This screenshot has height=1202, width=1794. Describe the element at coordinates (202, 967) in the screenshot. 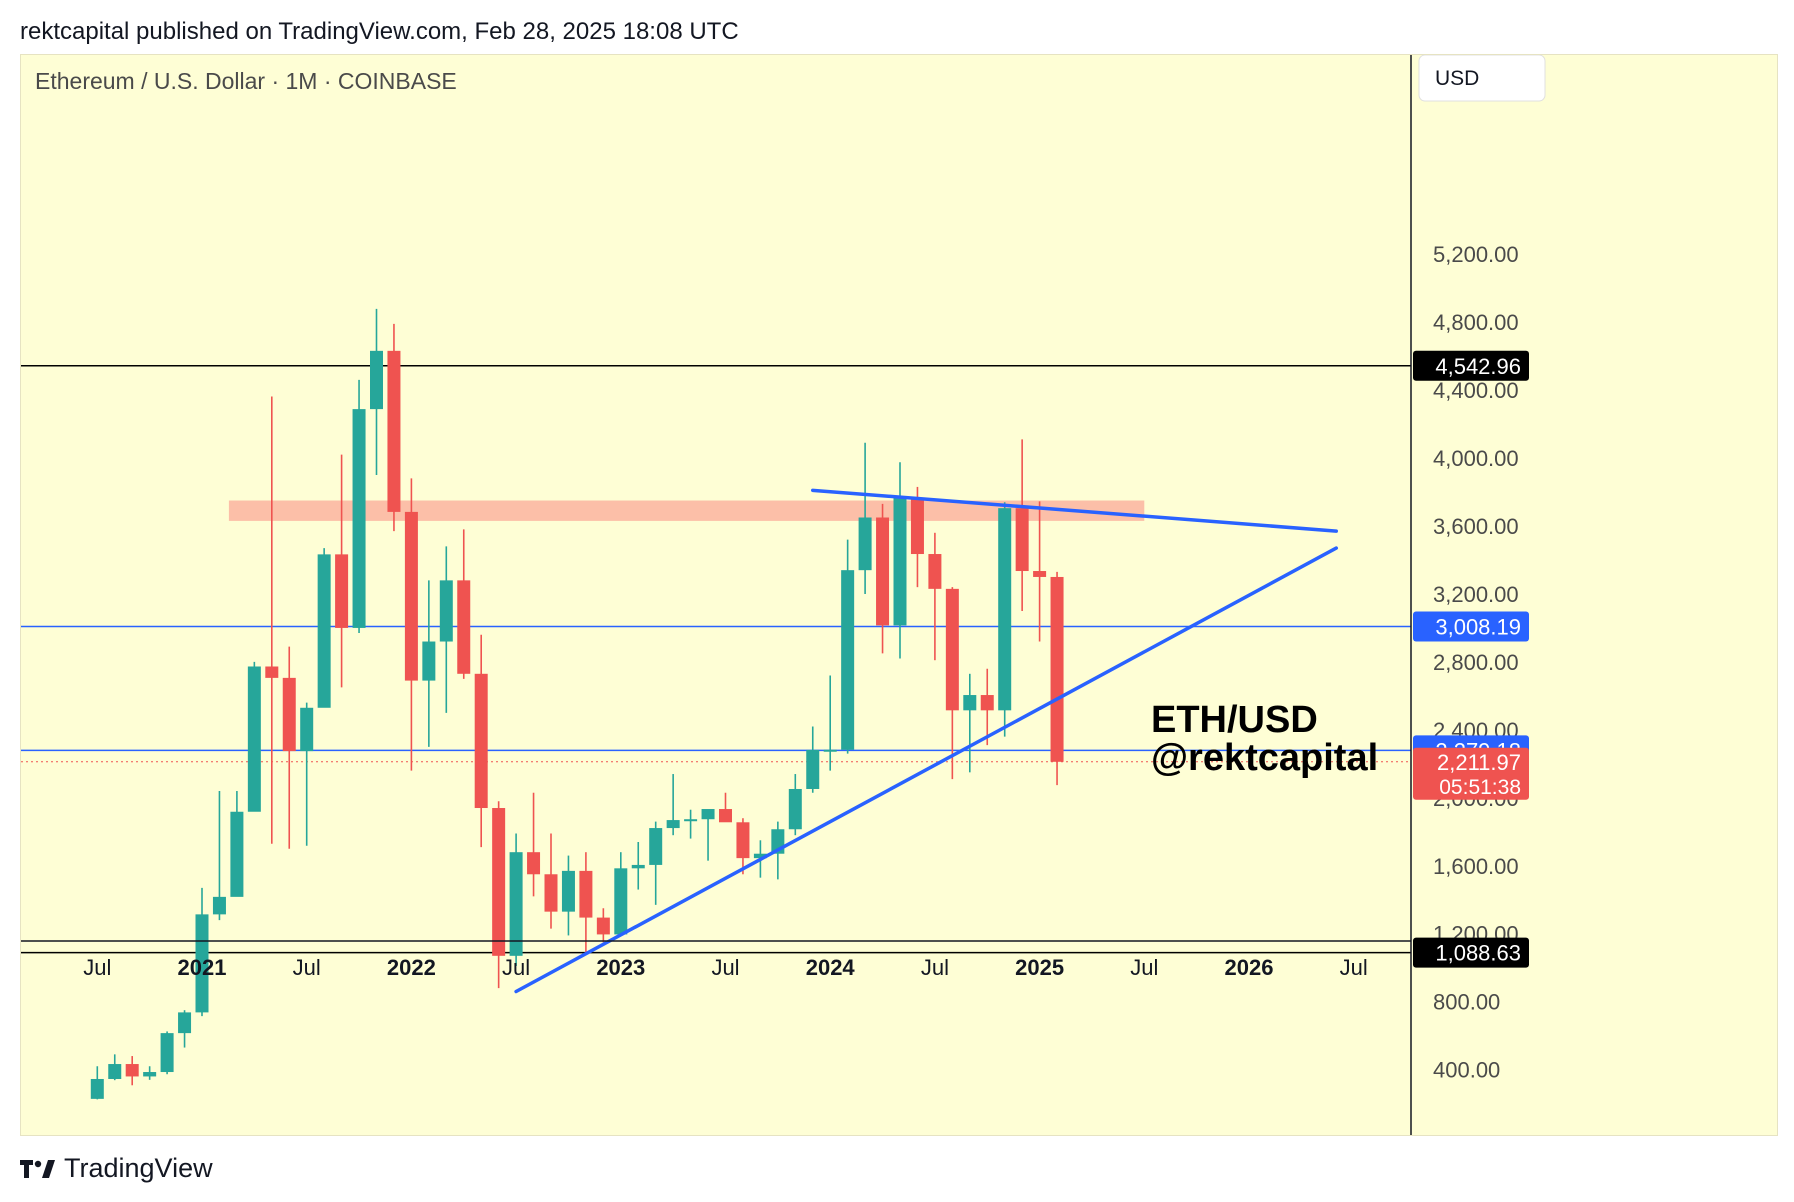

I see `x-tick-label: 2021` at that location.